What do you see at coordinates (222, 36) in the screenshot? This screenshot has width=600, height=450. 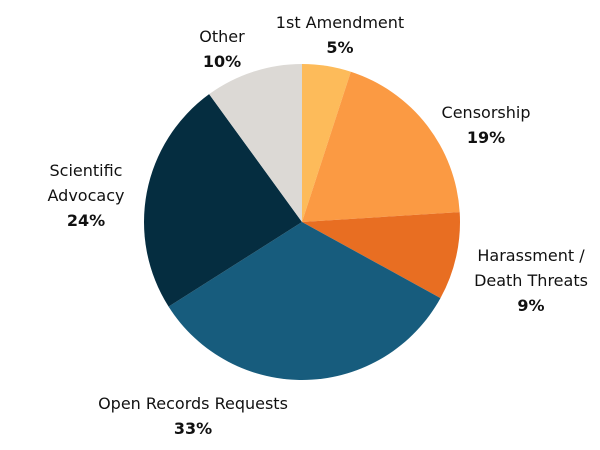 I see `category-label: Other` at bounding box center [222, 36].